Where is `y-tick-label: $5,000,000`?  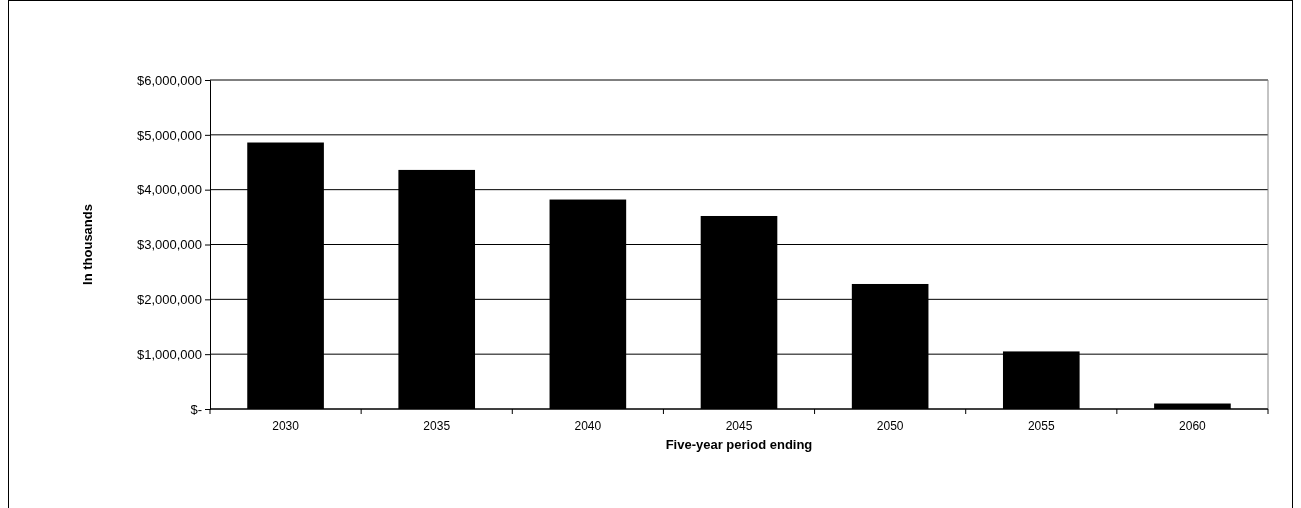
y-tick-label: $5,000,000 is located at coordinates (169, 135).